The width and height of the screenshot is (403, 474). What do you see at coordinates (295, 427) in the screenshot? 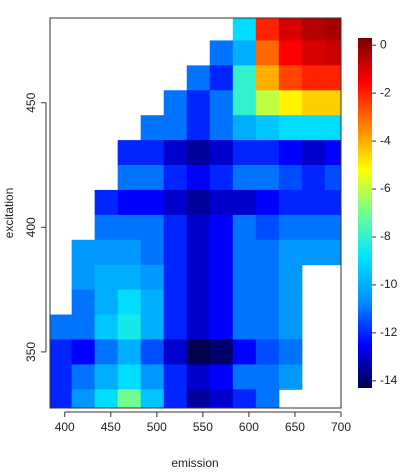
I see `x-tick-label: 650` at bounding box center [295, 427].